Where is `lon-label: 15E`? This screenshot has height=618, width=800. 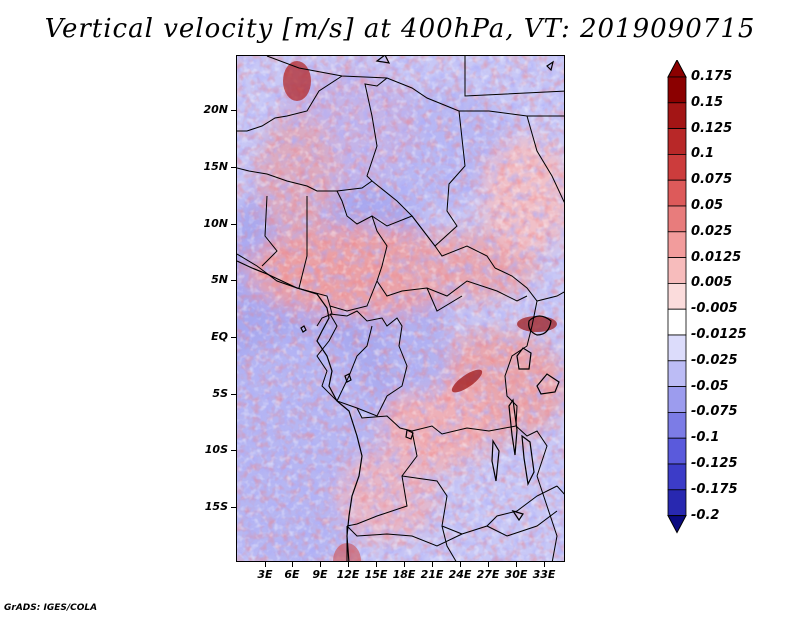 lon-label: 15E is located at coordinates (376, 574).